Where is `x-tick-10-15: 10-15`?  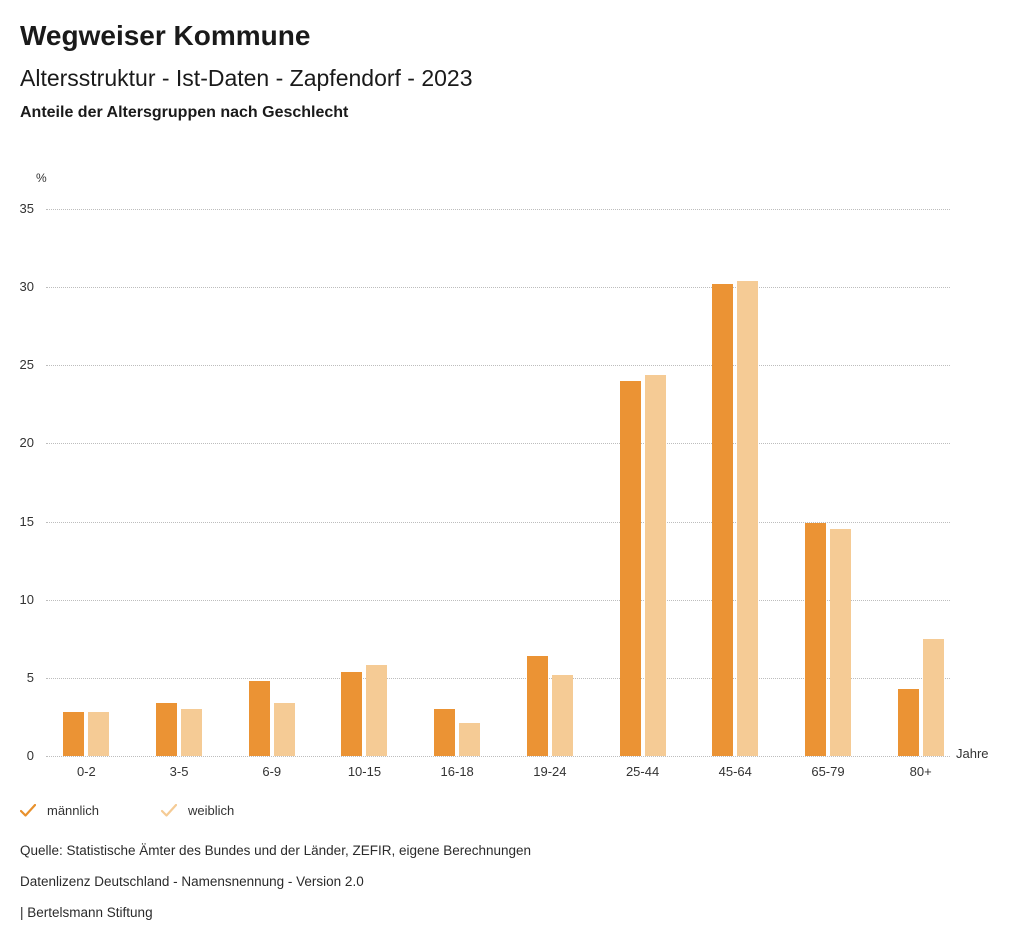 x-tick-10-15: 10-15 is located at coordinates (364, 771).